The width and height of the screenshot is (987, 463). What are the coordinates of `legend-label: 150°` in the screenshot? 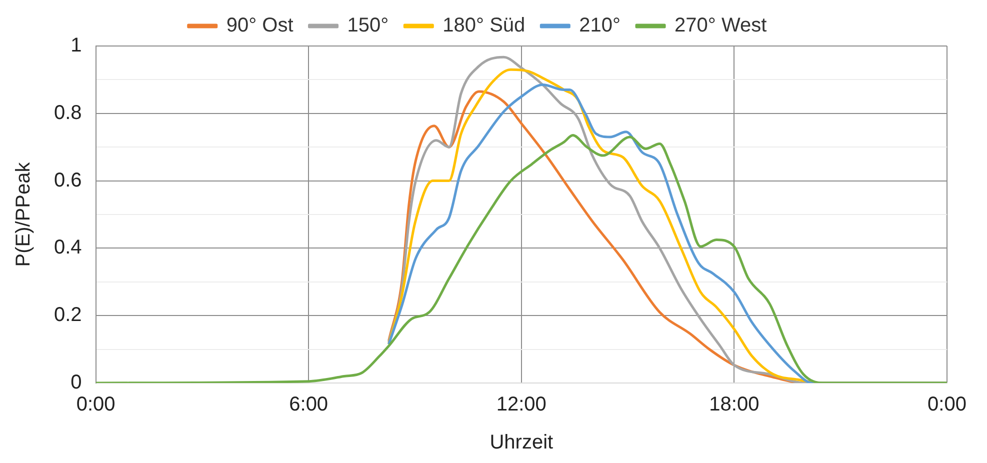 It's located at (368, 25).